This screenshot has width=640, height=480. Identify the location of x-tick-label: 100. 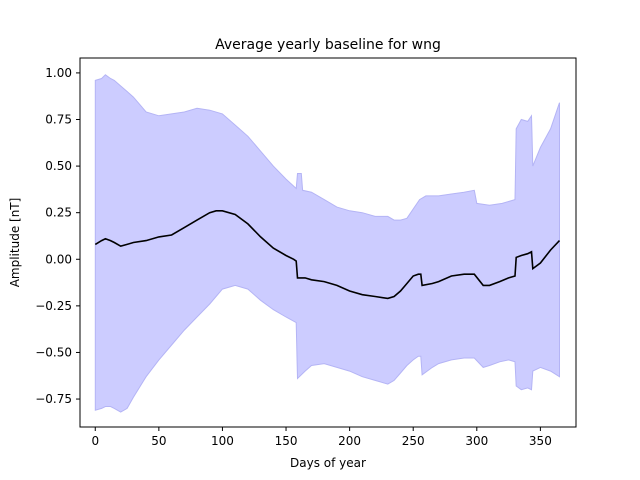
(222, 441).